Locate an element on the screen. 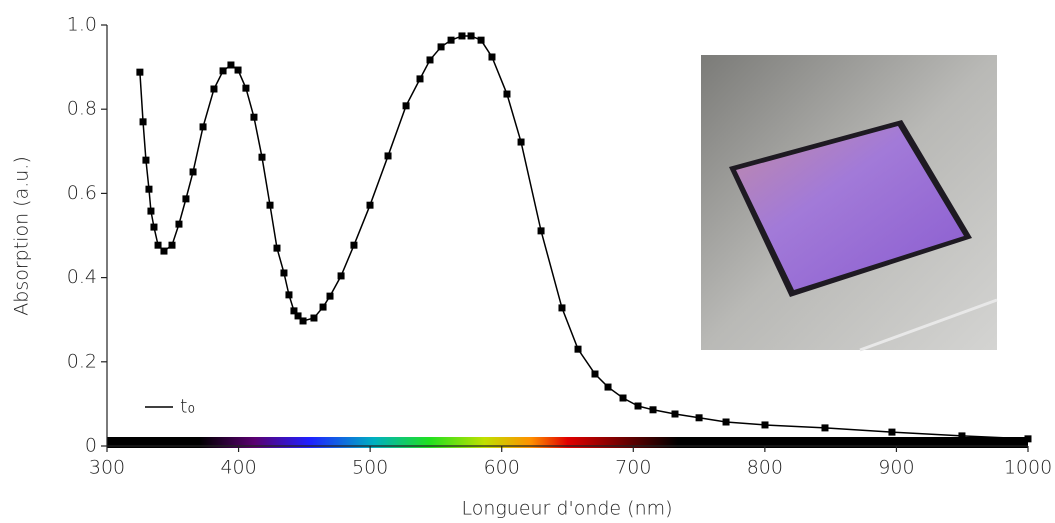 The height and width of the screenshot is (523, 1055). y-tick-label: 0.6 is located at coordinates (82, 193).